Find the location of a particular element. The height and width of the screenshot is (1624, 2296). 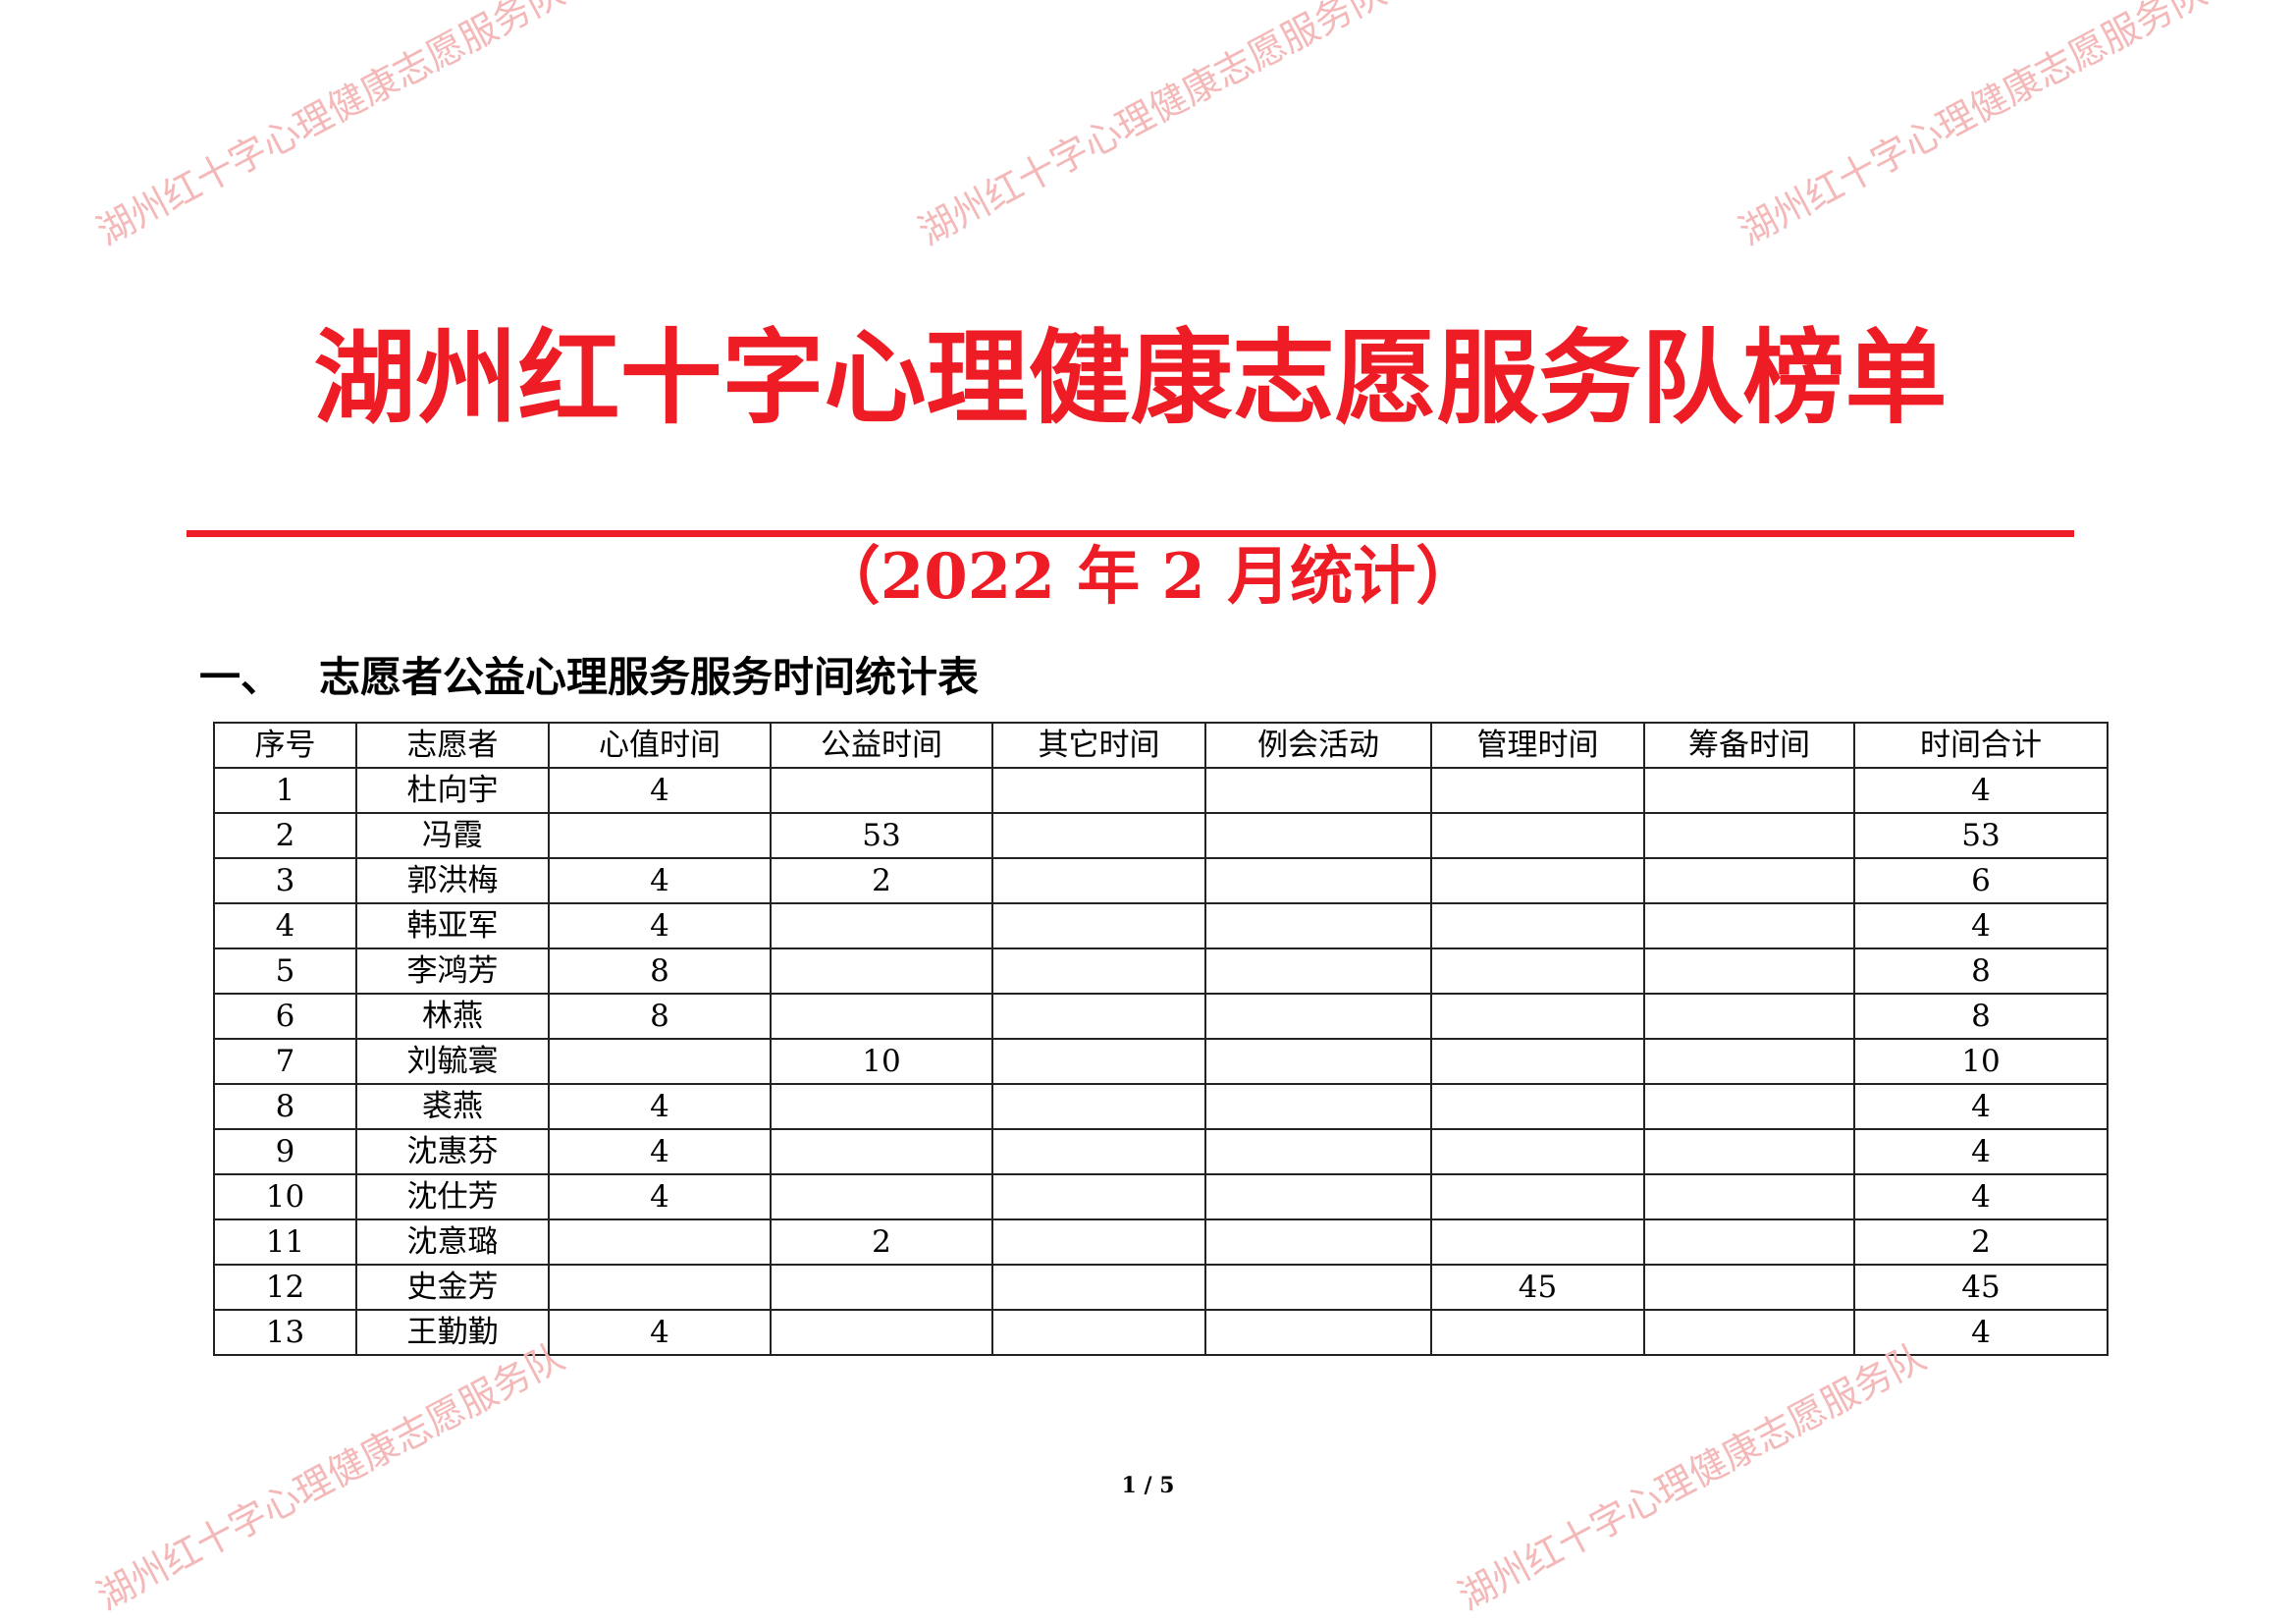

table-cell: 7 is located at coordinates (285, 1061).